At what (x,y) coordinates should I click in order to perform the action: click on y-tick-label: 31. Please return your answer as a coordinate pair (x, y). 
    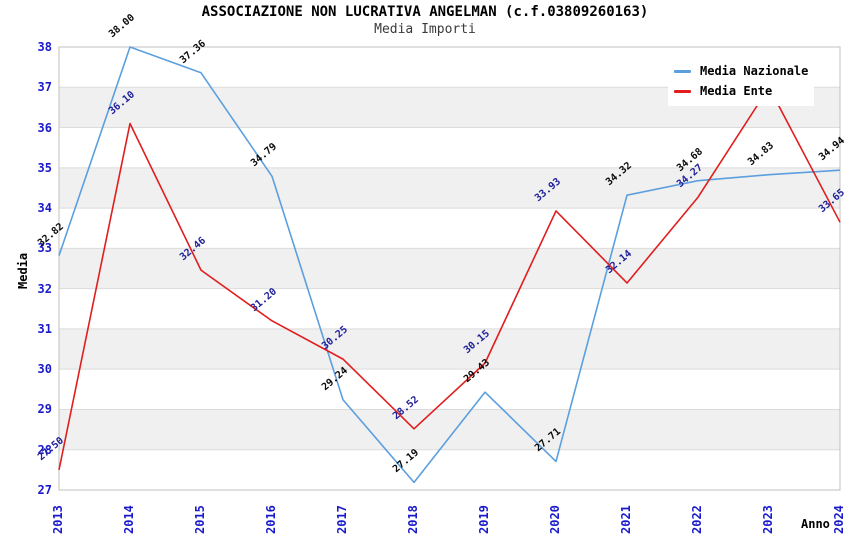
    Looking at the image, I should click on (44, 328).